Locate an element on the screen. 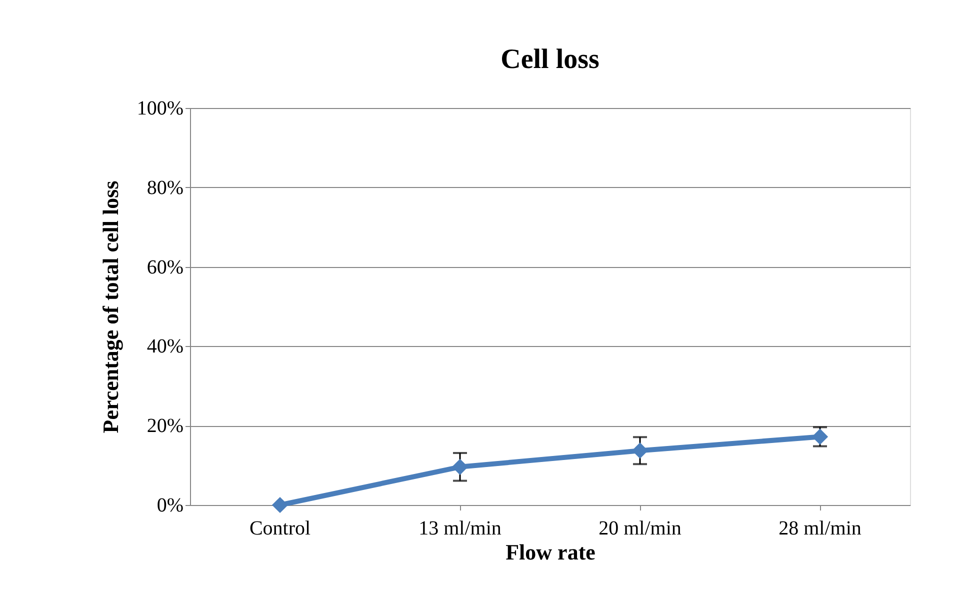 Image resolution: width=958 pixels, height=608 pixels. x-tick-label: Control is located at coordinates (280, 529).